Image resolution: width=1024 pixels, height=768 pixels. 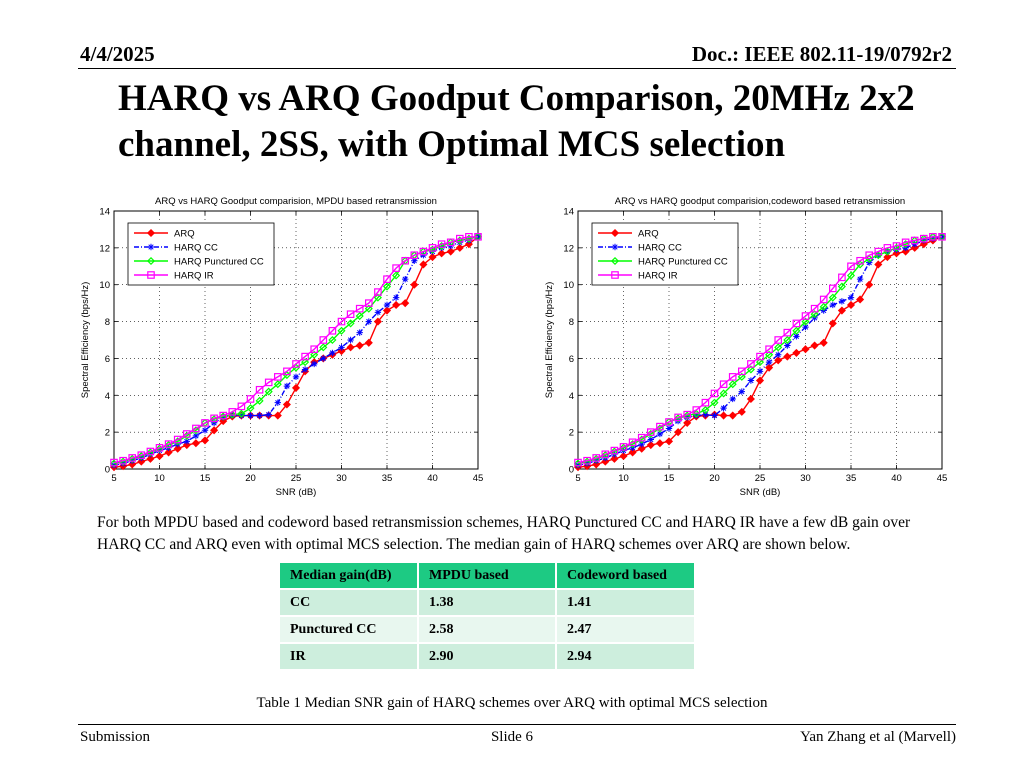 What do you see at coordinates (851, 478) in the screenshot?
I see `x-tick-label: 35` at bounding box center [851, 478].